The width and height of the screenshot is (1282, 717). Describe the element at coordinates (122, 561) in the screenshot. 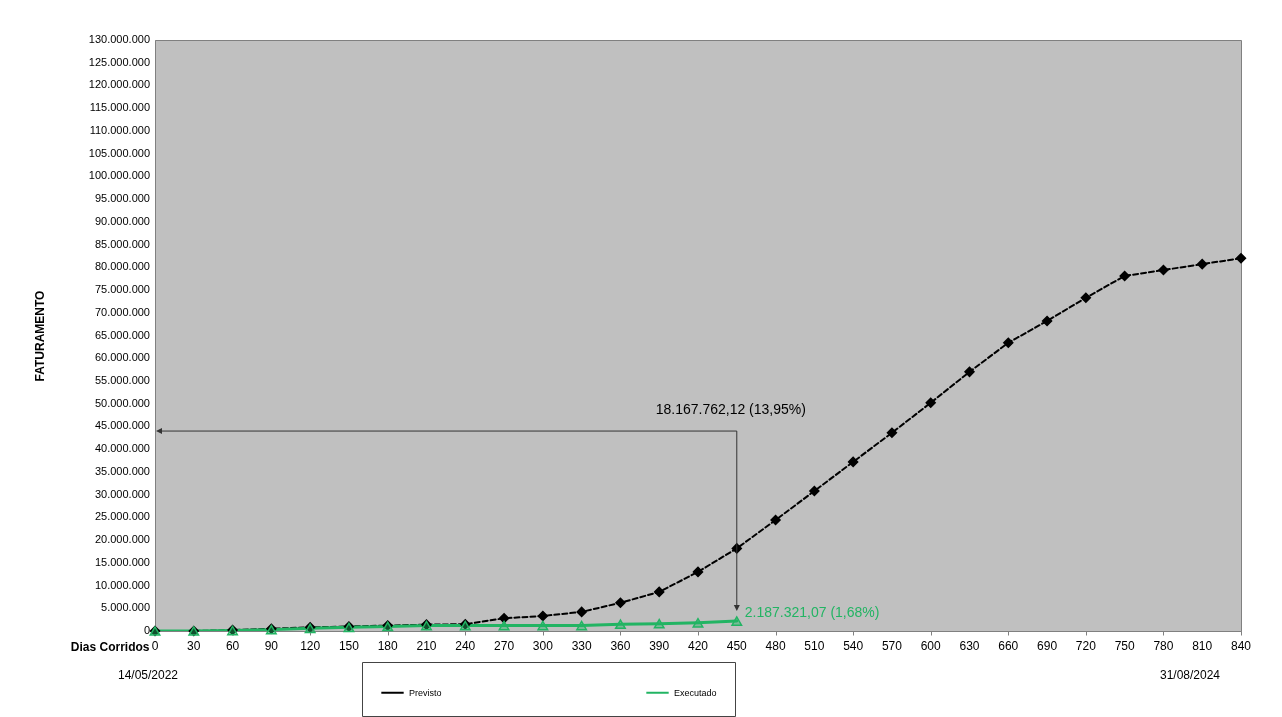

I see `y-tick-label: 15.000.000` at that location.